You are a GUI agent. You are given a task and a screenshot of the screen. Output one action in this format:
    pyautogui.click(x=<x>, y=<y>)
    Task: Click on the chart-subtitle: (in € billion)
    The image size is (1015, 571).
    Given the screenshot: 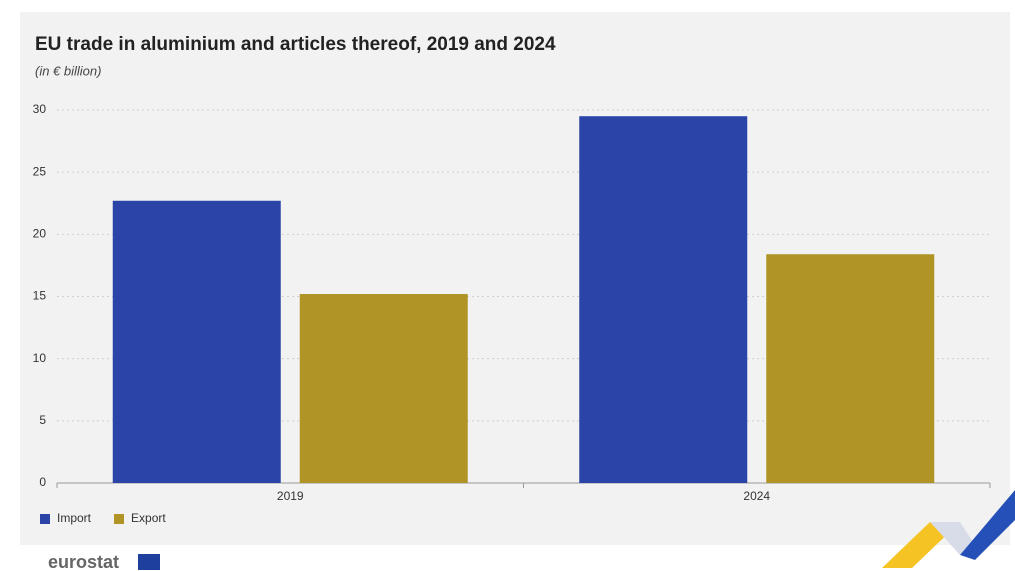 What is the action you would take?
    pyautogui.click(x=68, y=70)
    